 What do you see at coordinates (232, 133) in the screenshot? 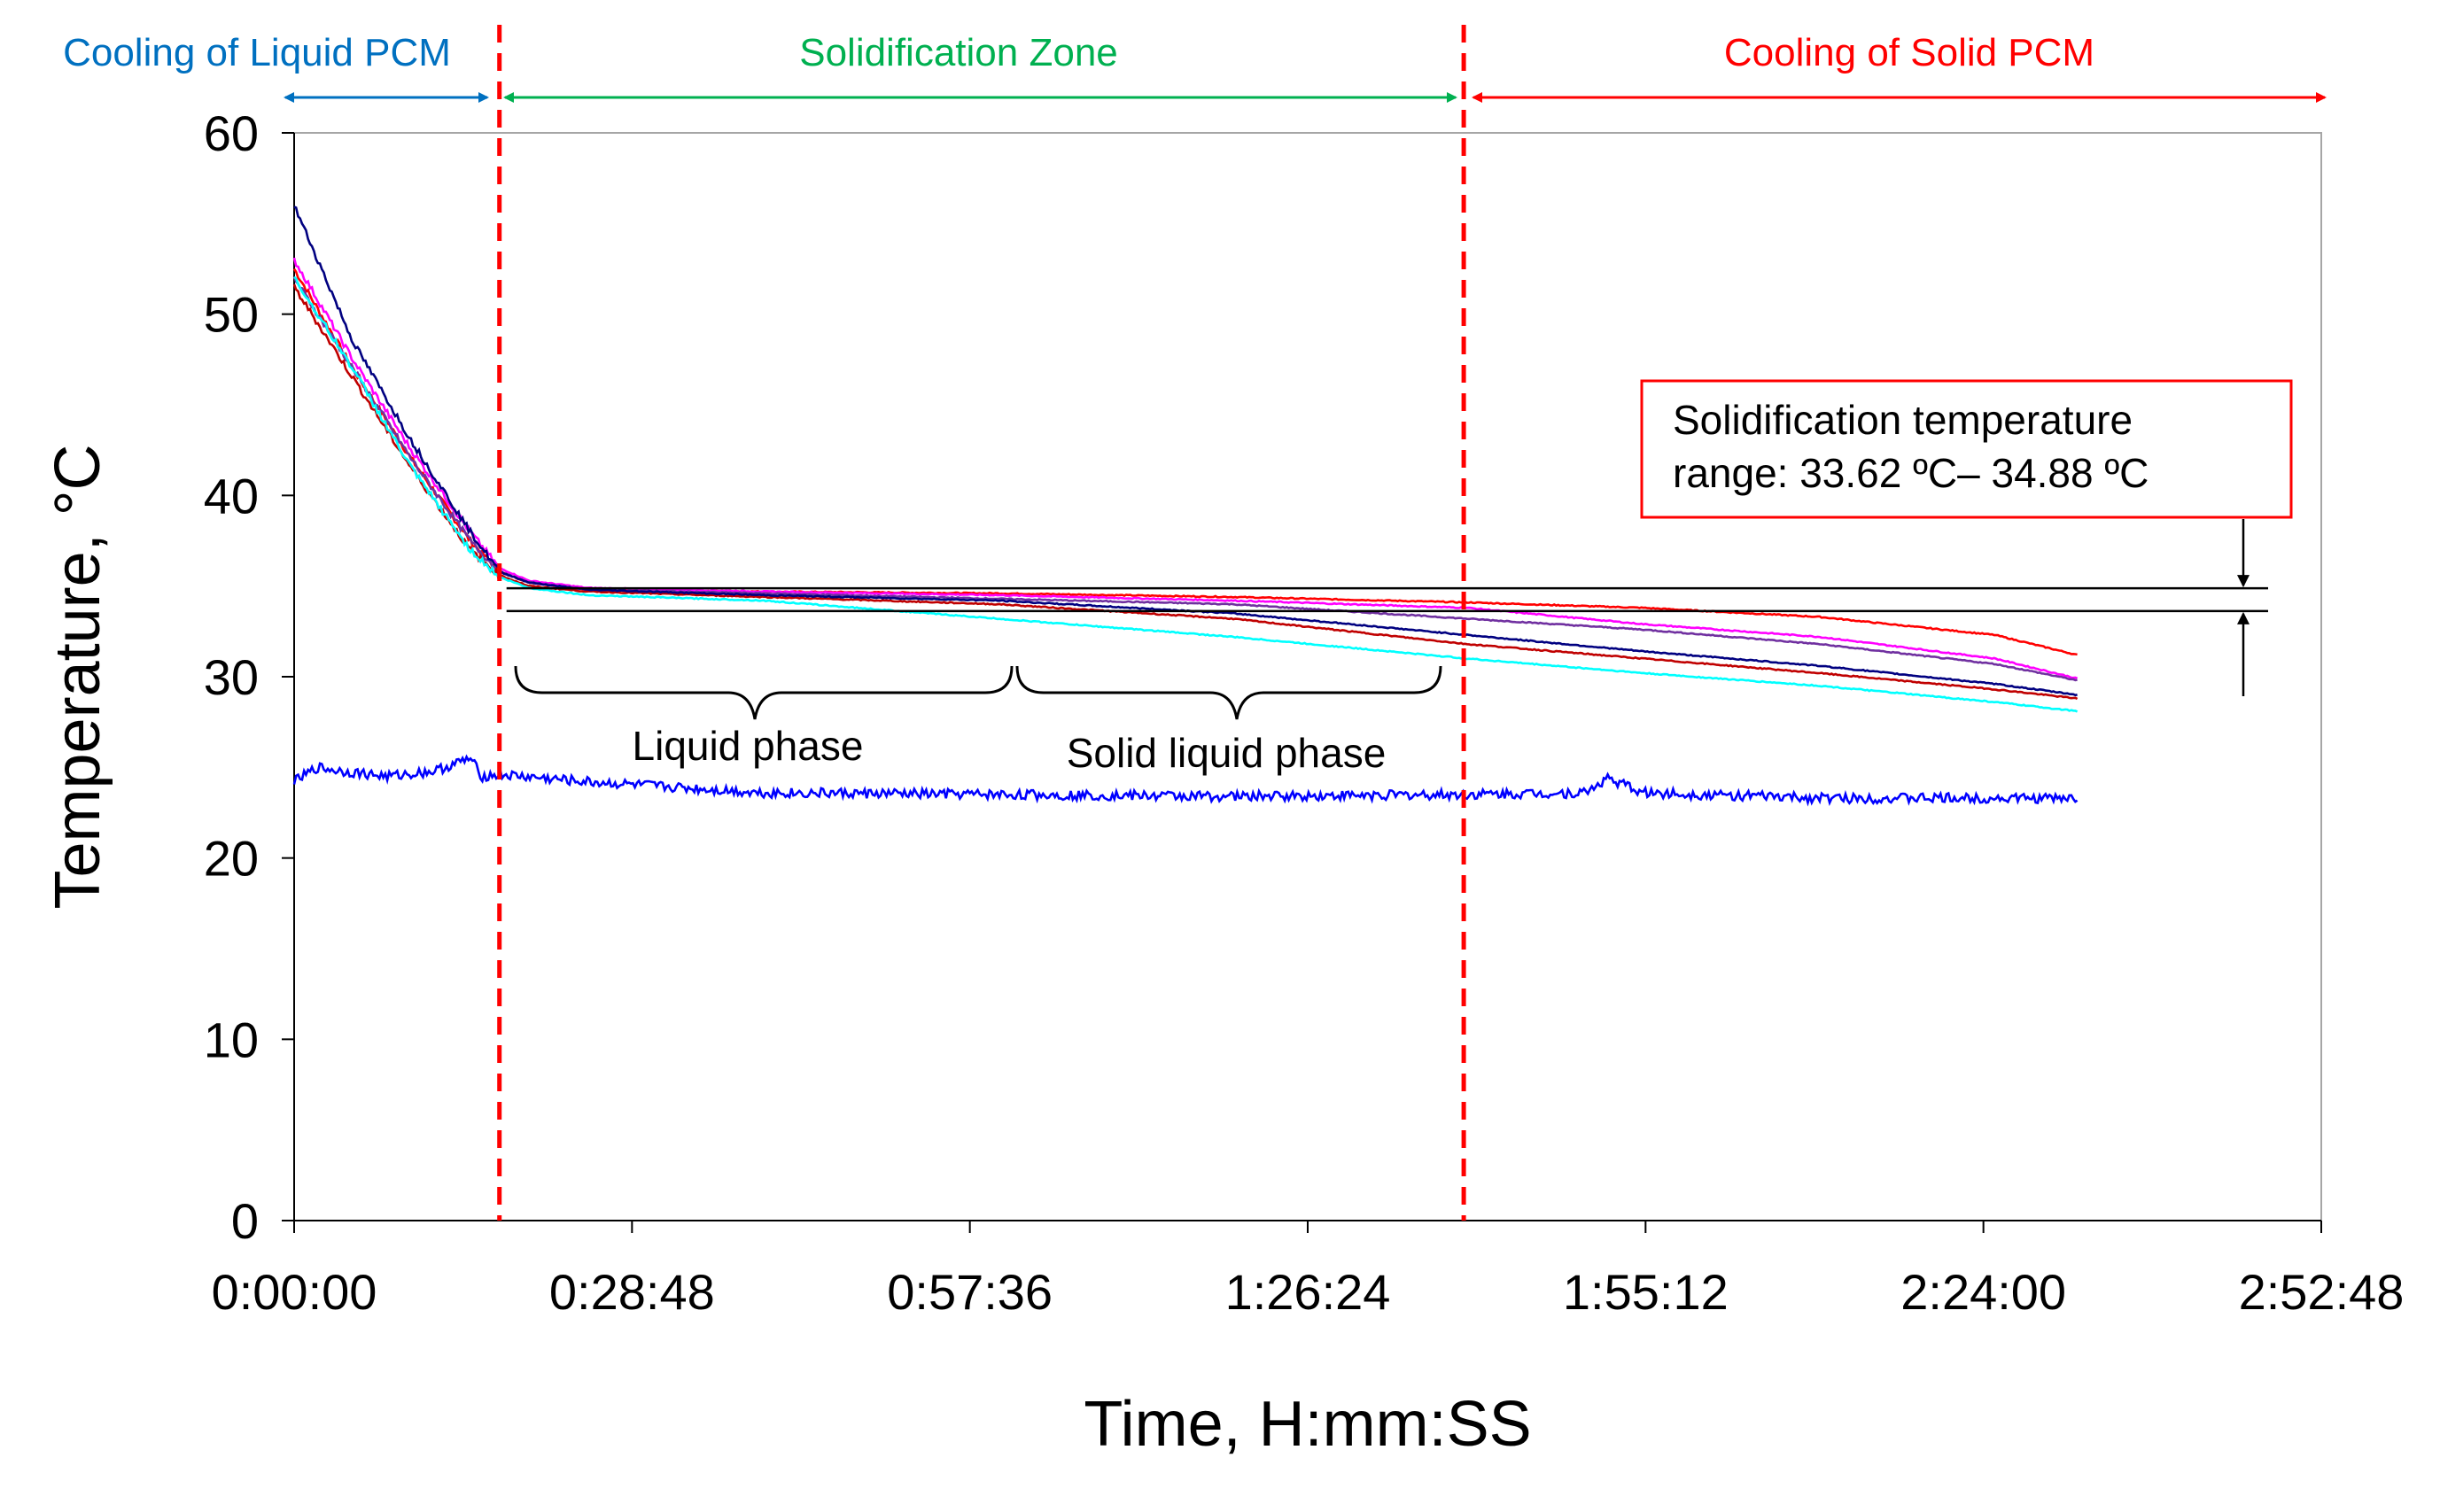
I see `y-tick-label: 60` at bounding box center [232, 133].